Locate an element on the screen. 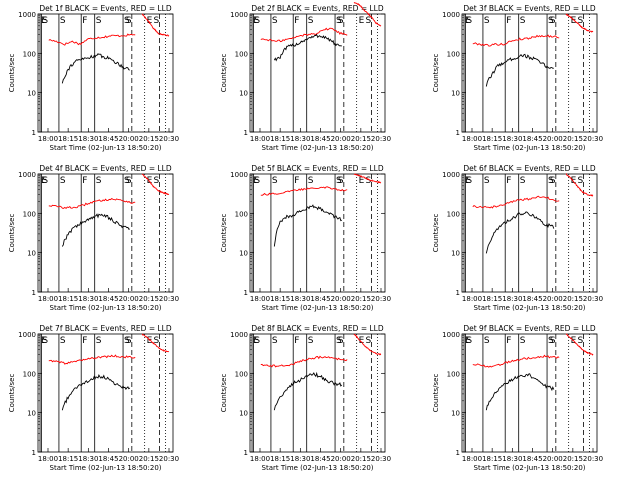 Image resolution: width=640 pixels, height=480 pixels. y-tick-label: 1000 is located at coordinates (239, 175).